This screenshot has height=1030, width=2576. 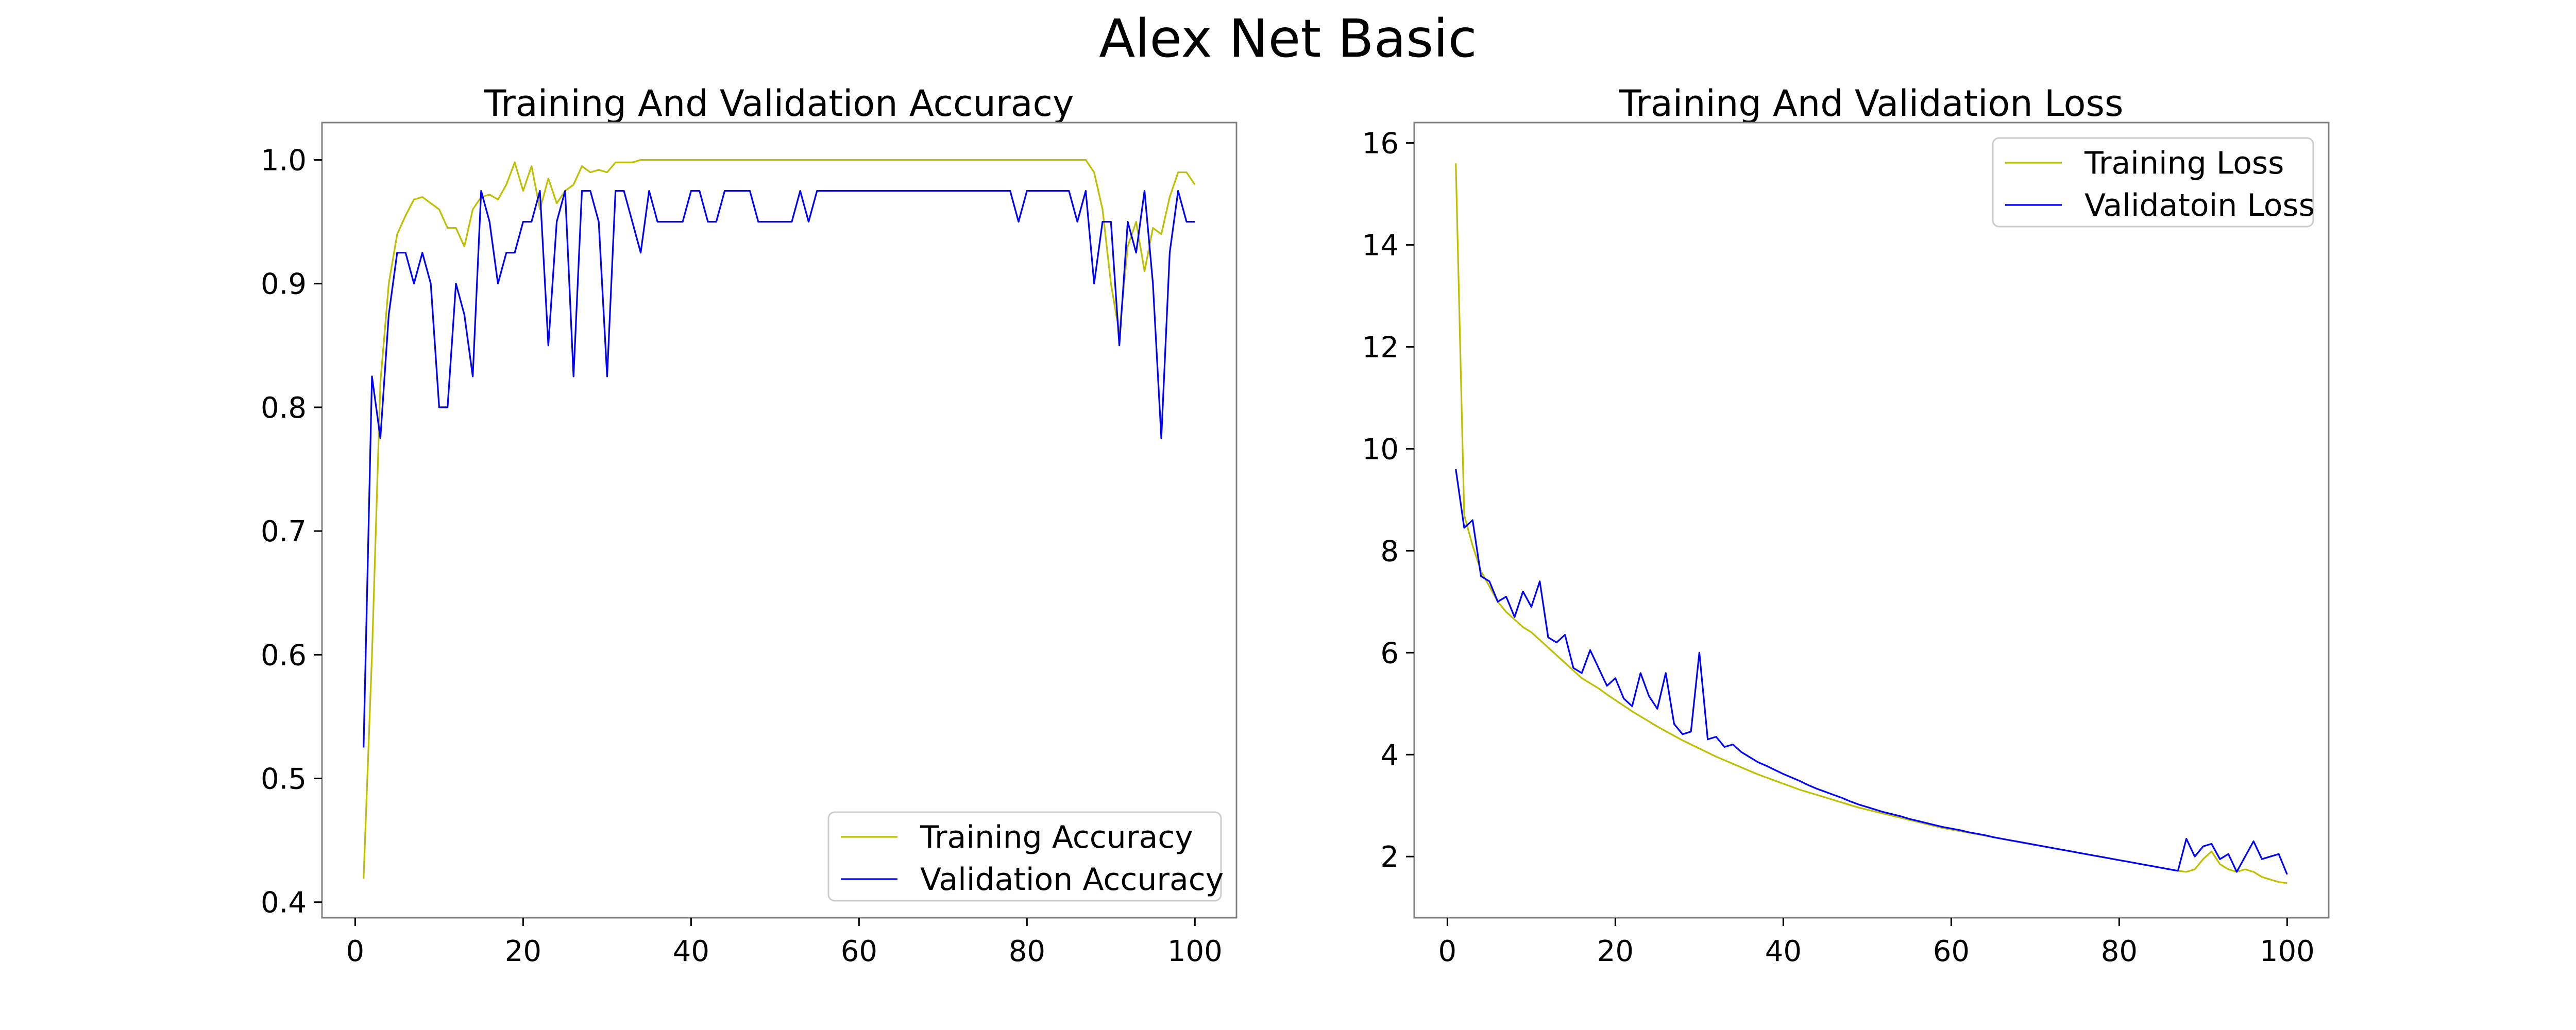 What do you see at coordinates (1871, 103) in the screenshot?
I see `loss-chart-title: Training And Validation Loss` at bounding box center [1871, 103].